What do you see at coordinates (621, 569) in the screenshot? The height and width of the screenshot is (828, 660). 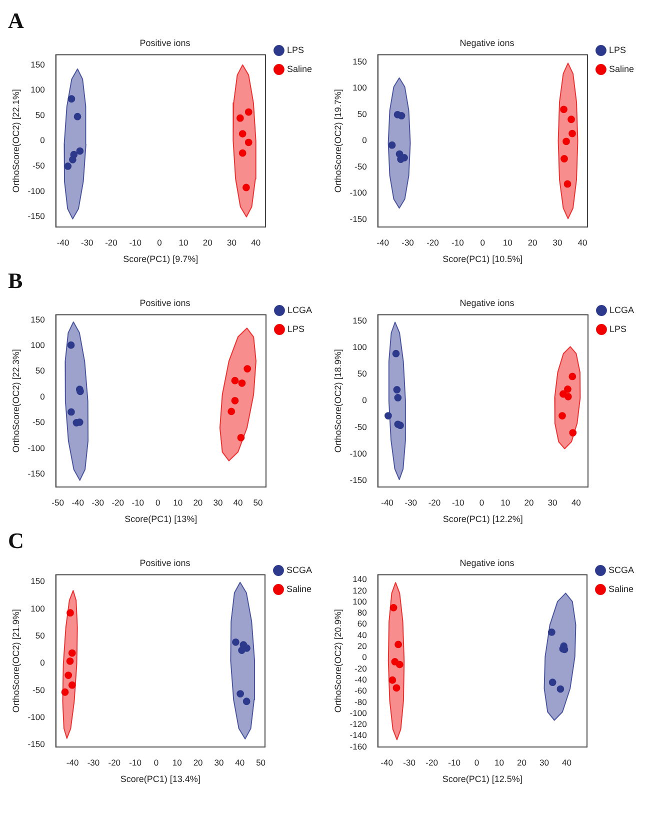 I see `legend-label: SCGA` at bounding box center [621, 569].